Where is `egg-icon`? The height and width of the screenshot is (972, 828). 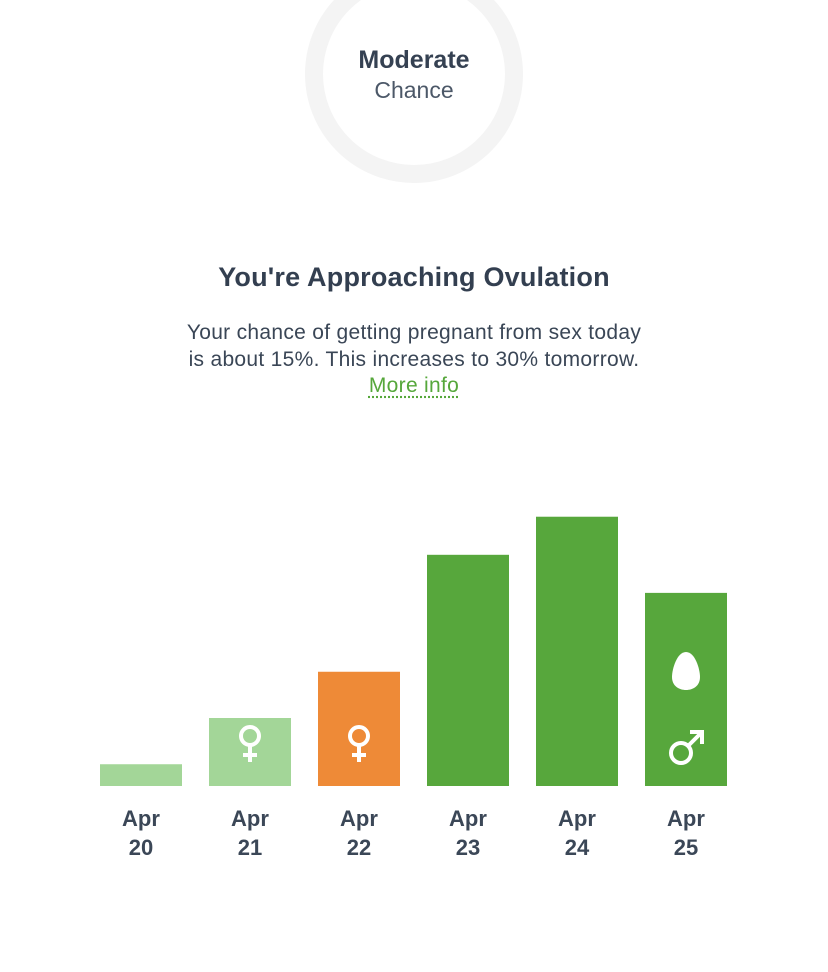 egg-icon is located at coordinates (686, 671).